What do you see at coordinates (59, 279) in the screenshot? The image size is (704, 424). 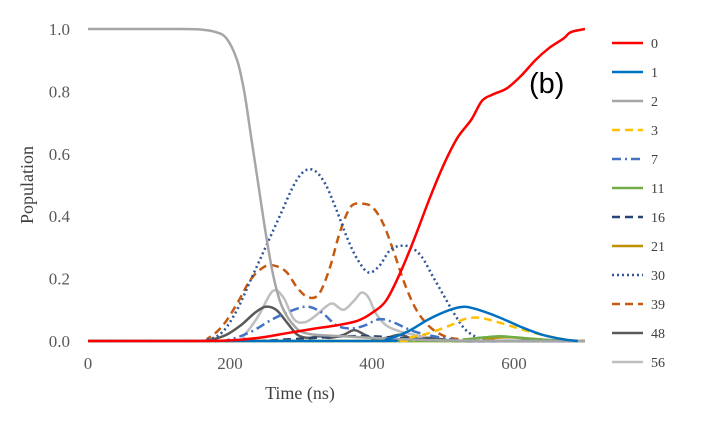 I see `y-tick-label: 0.2` at bounding box center [59, 279].